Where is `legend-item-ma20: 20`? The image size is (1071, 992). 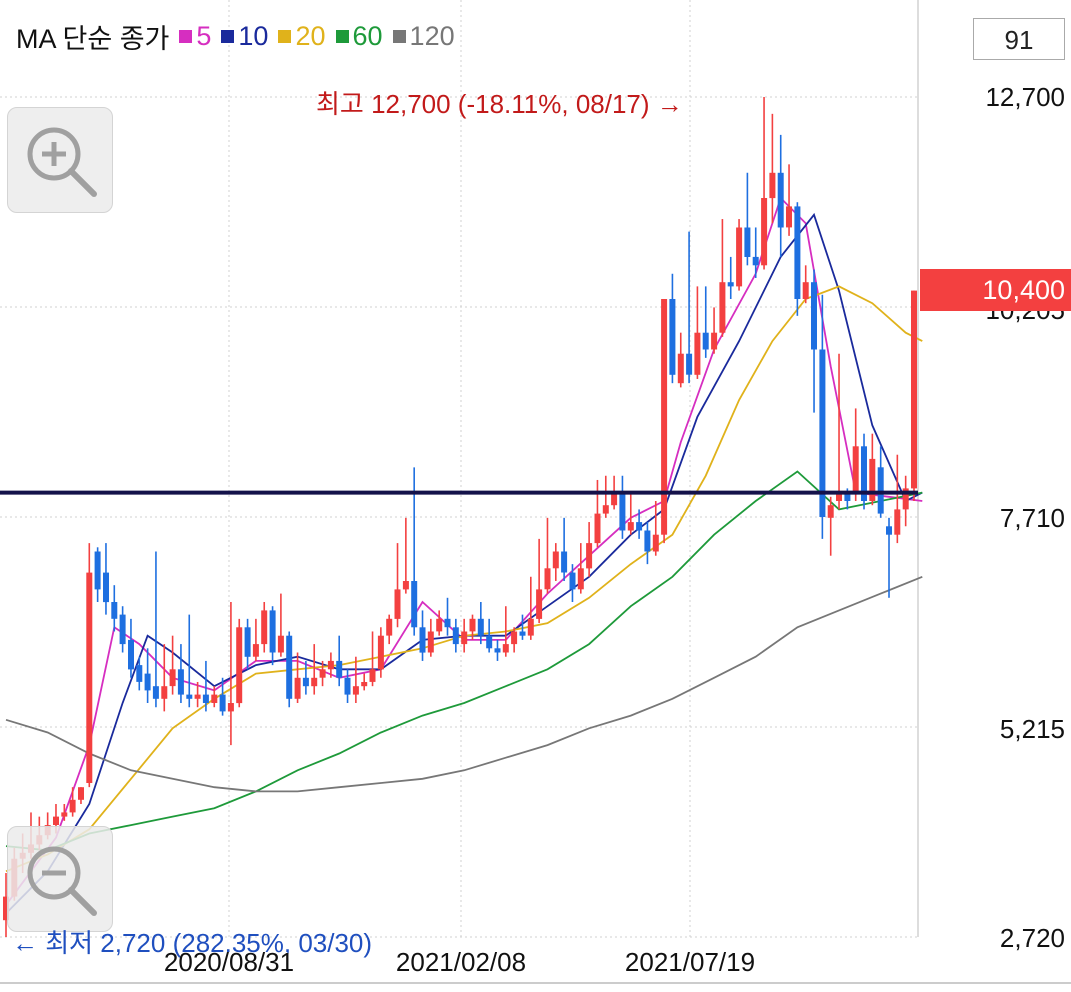 legend-item-ma20: 20 is located at coordinates (302, 36).